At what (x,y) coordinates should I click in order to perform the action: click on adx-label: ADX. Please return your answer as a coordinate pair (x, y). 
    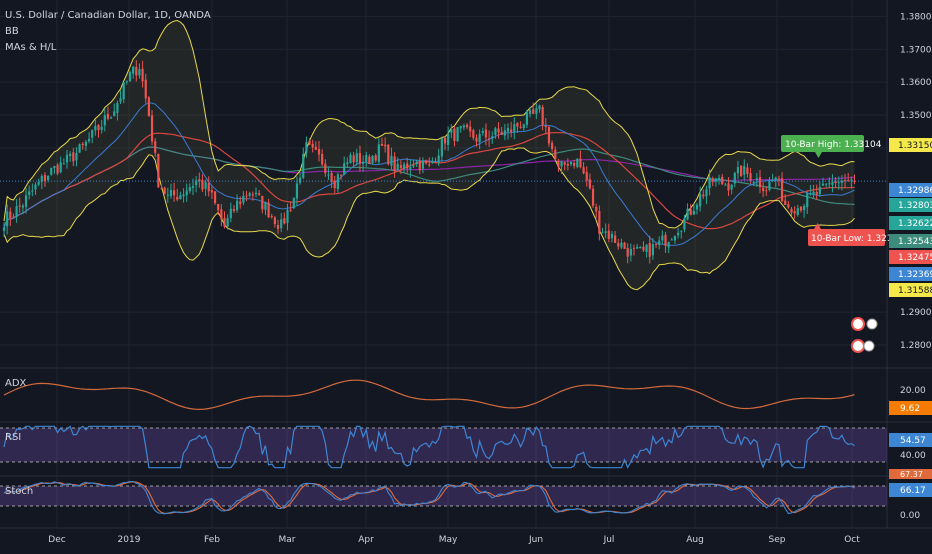
    Looking at the image, I should click on (16, 383).